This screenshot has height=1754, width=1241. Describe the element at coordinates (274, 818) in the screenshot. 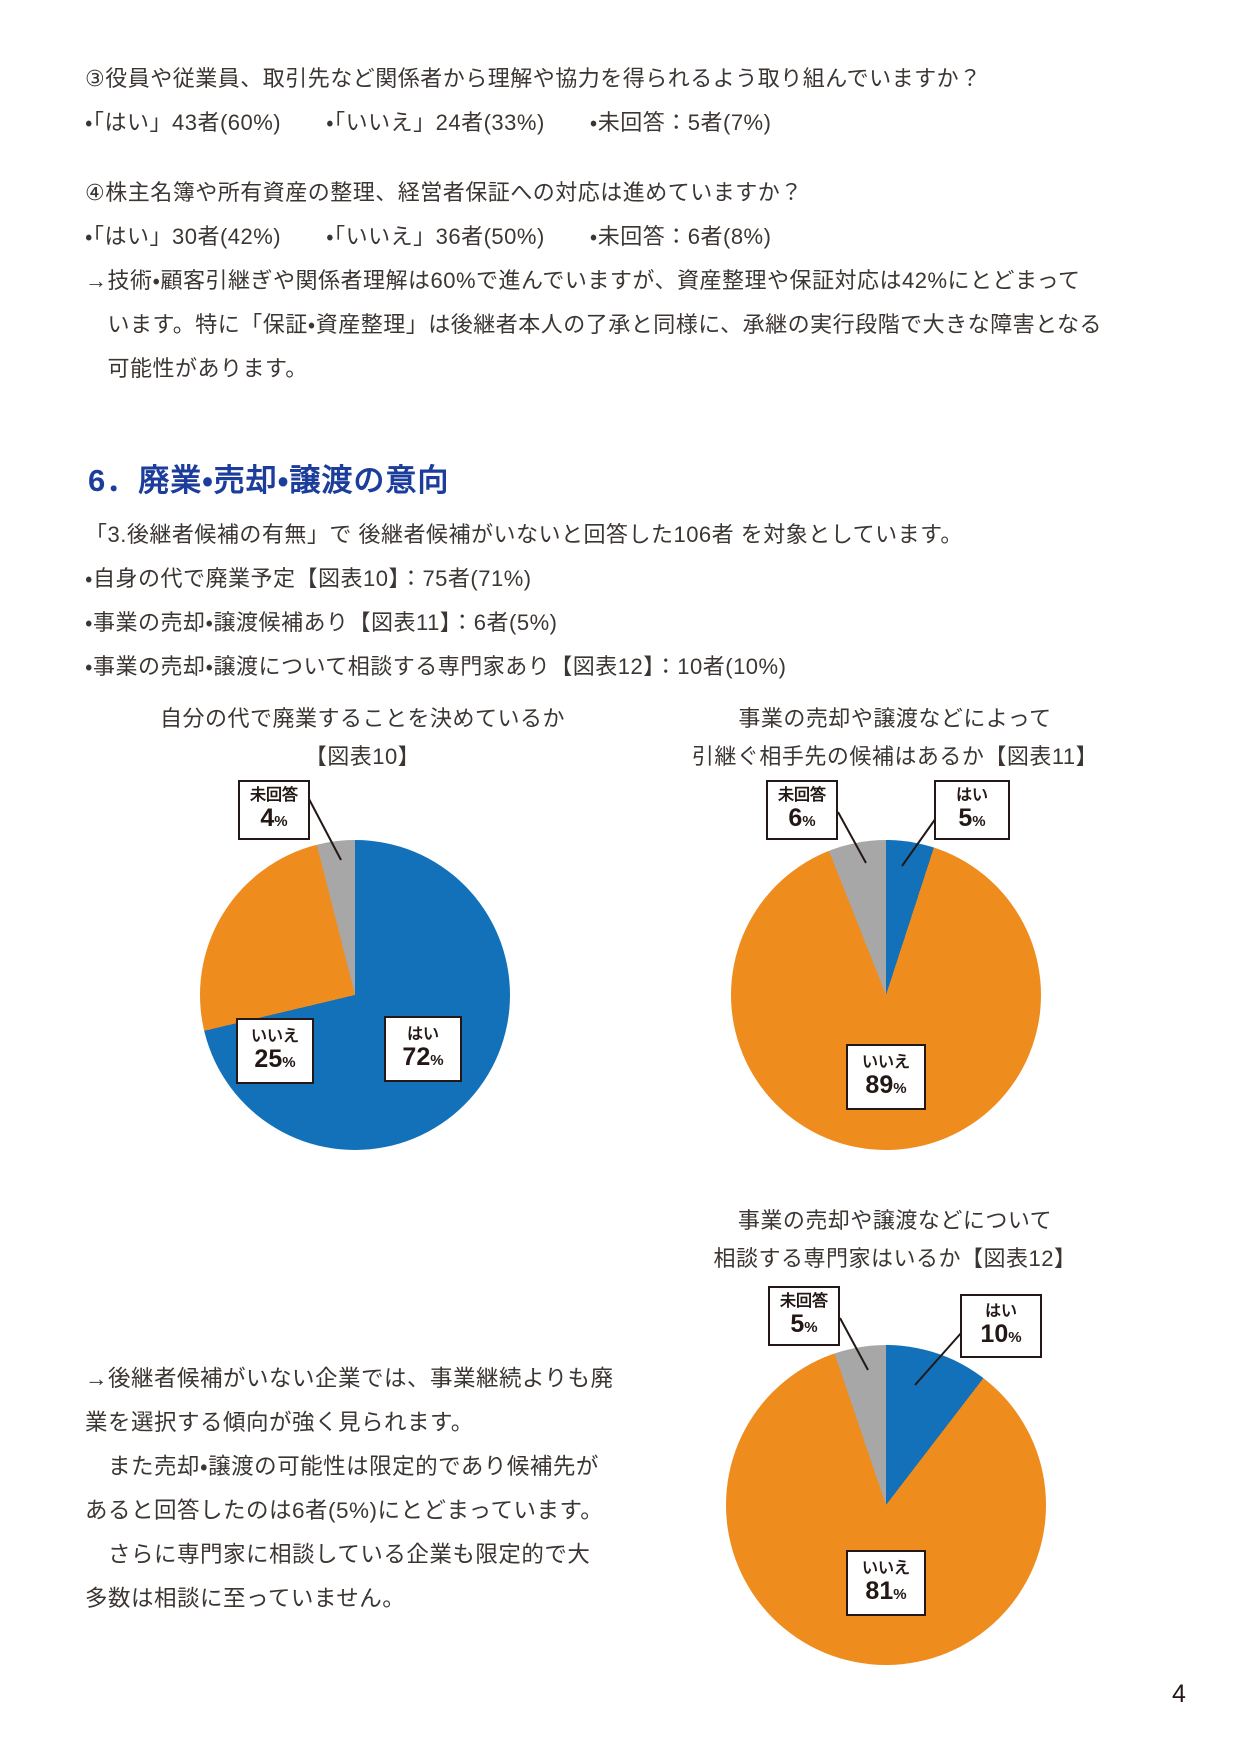

I see `pie-slice-value: 4%` at that location.